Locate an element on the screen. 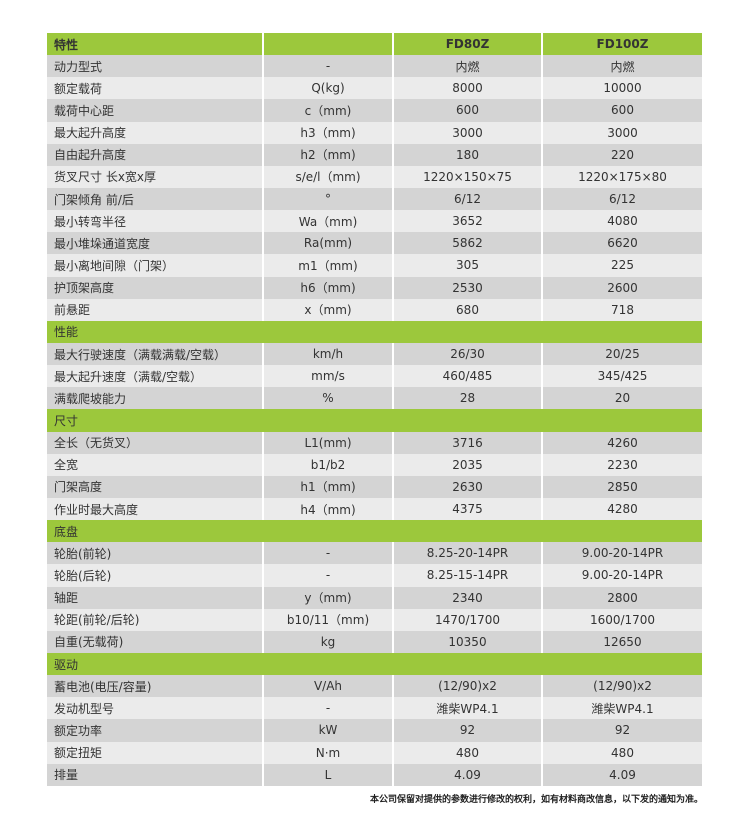 The image size is (751, 830). spec-unit: h1（mm) is located at coordinates (327, 486).